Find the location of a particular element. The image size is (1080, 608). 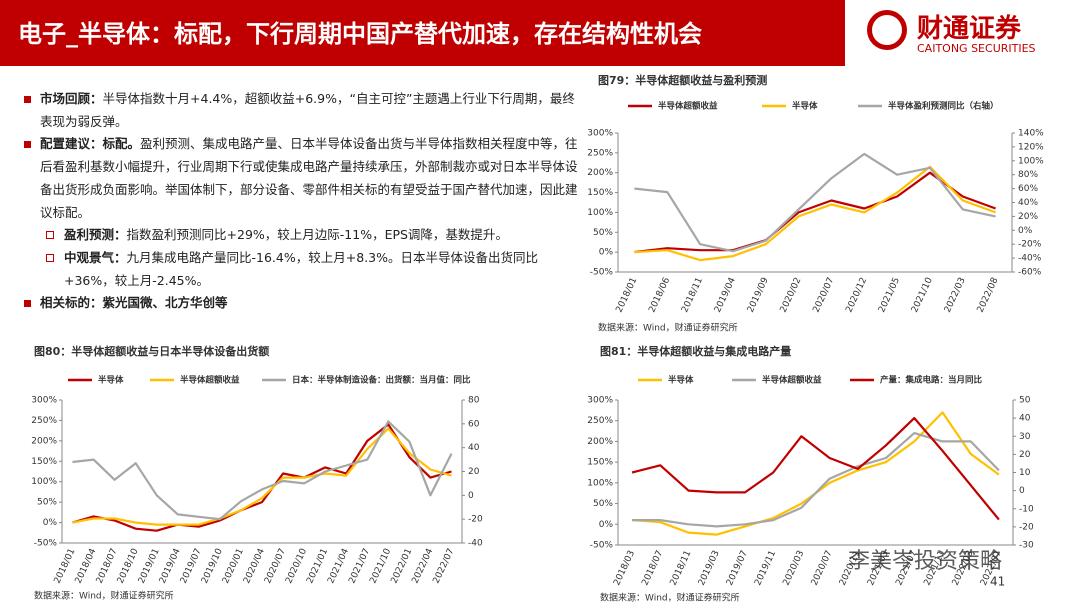

x-tick-label: 2021/05 is located at coordinates (889, 295).